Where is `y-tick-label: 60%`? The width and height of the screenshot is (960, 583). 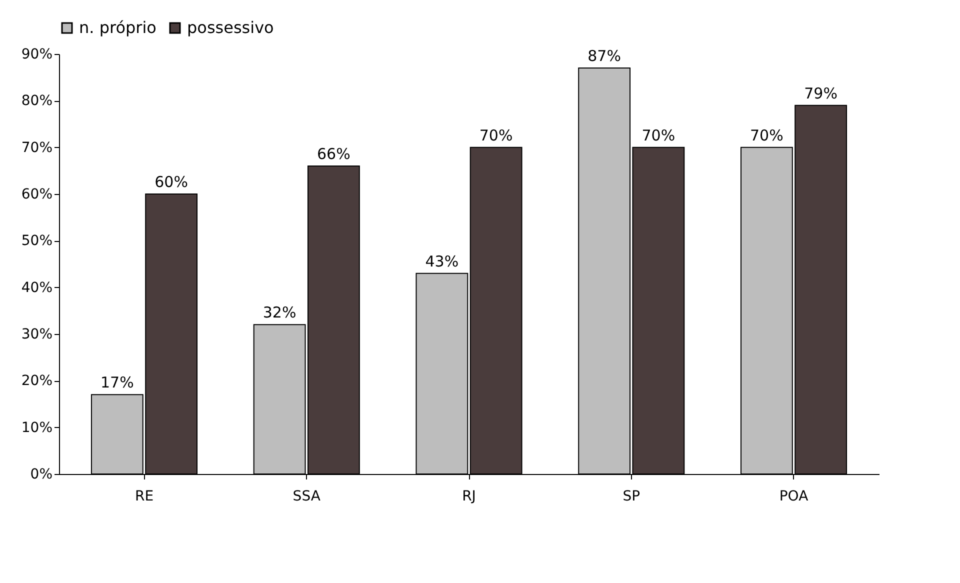
y-tick-label: 60% is located at coordinates (36, 194).